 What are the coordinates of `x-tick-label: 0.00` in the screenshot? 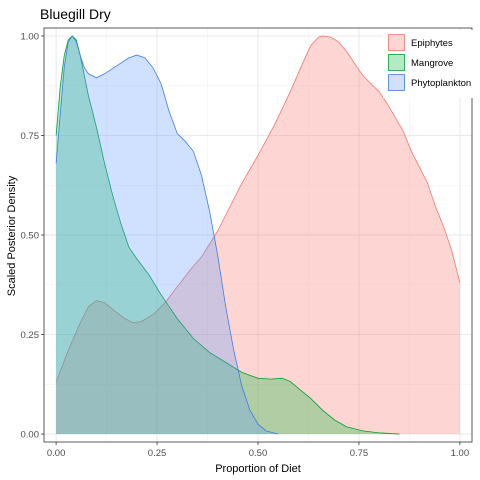 It's located at (56, 453).